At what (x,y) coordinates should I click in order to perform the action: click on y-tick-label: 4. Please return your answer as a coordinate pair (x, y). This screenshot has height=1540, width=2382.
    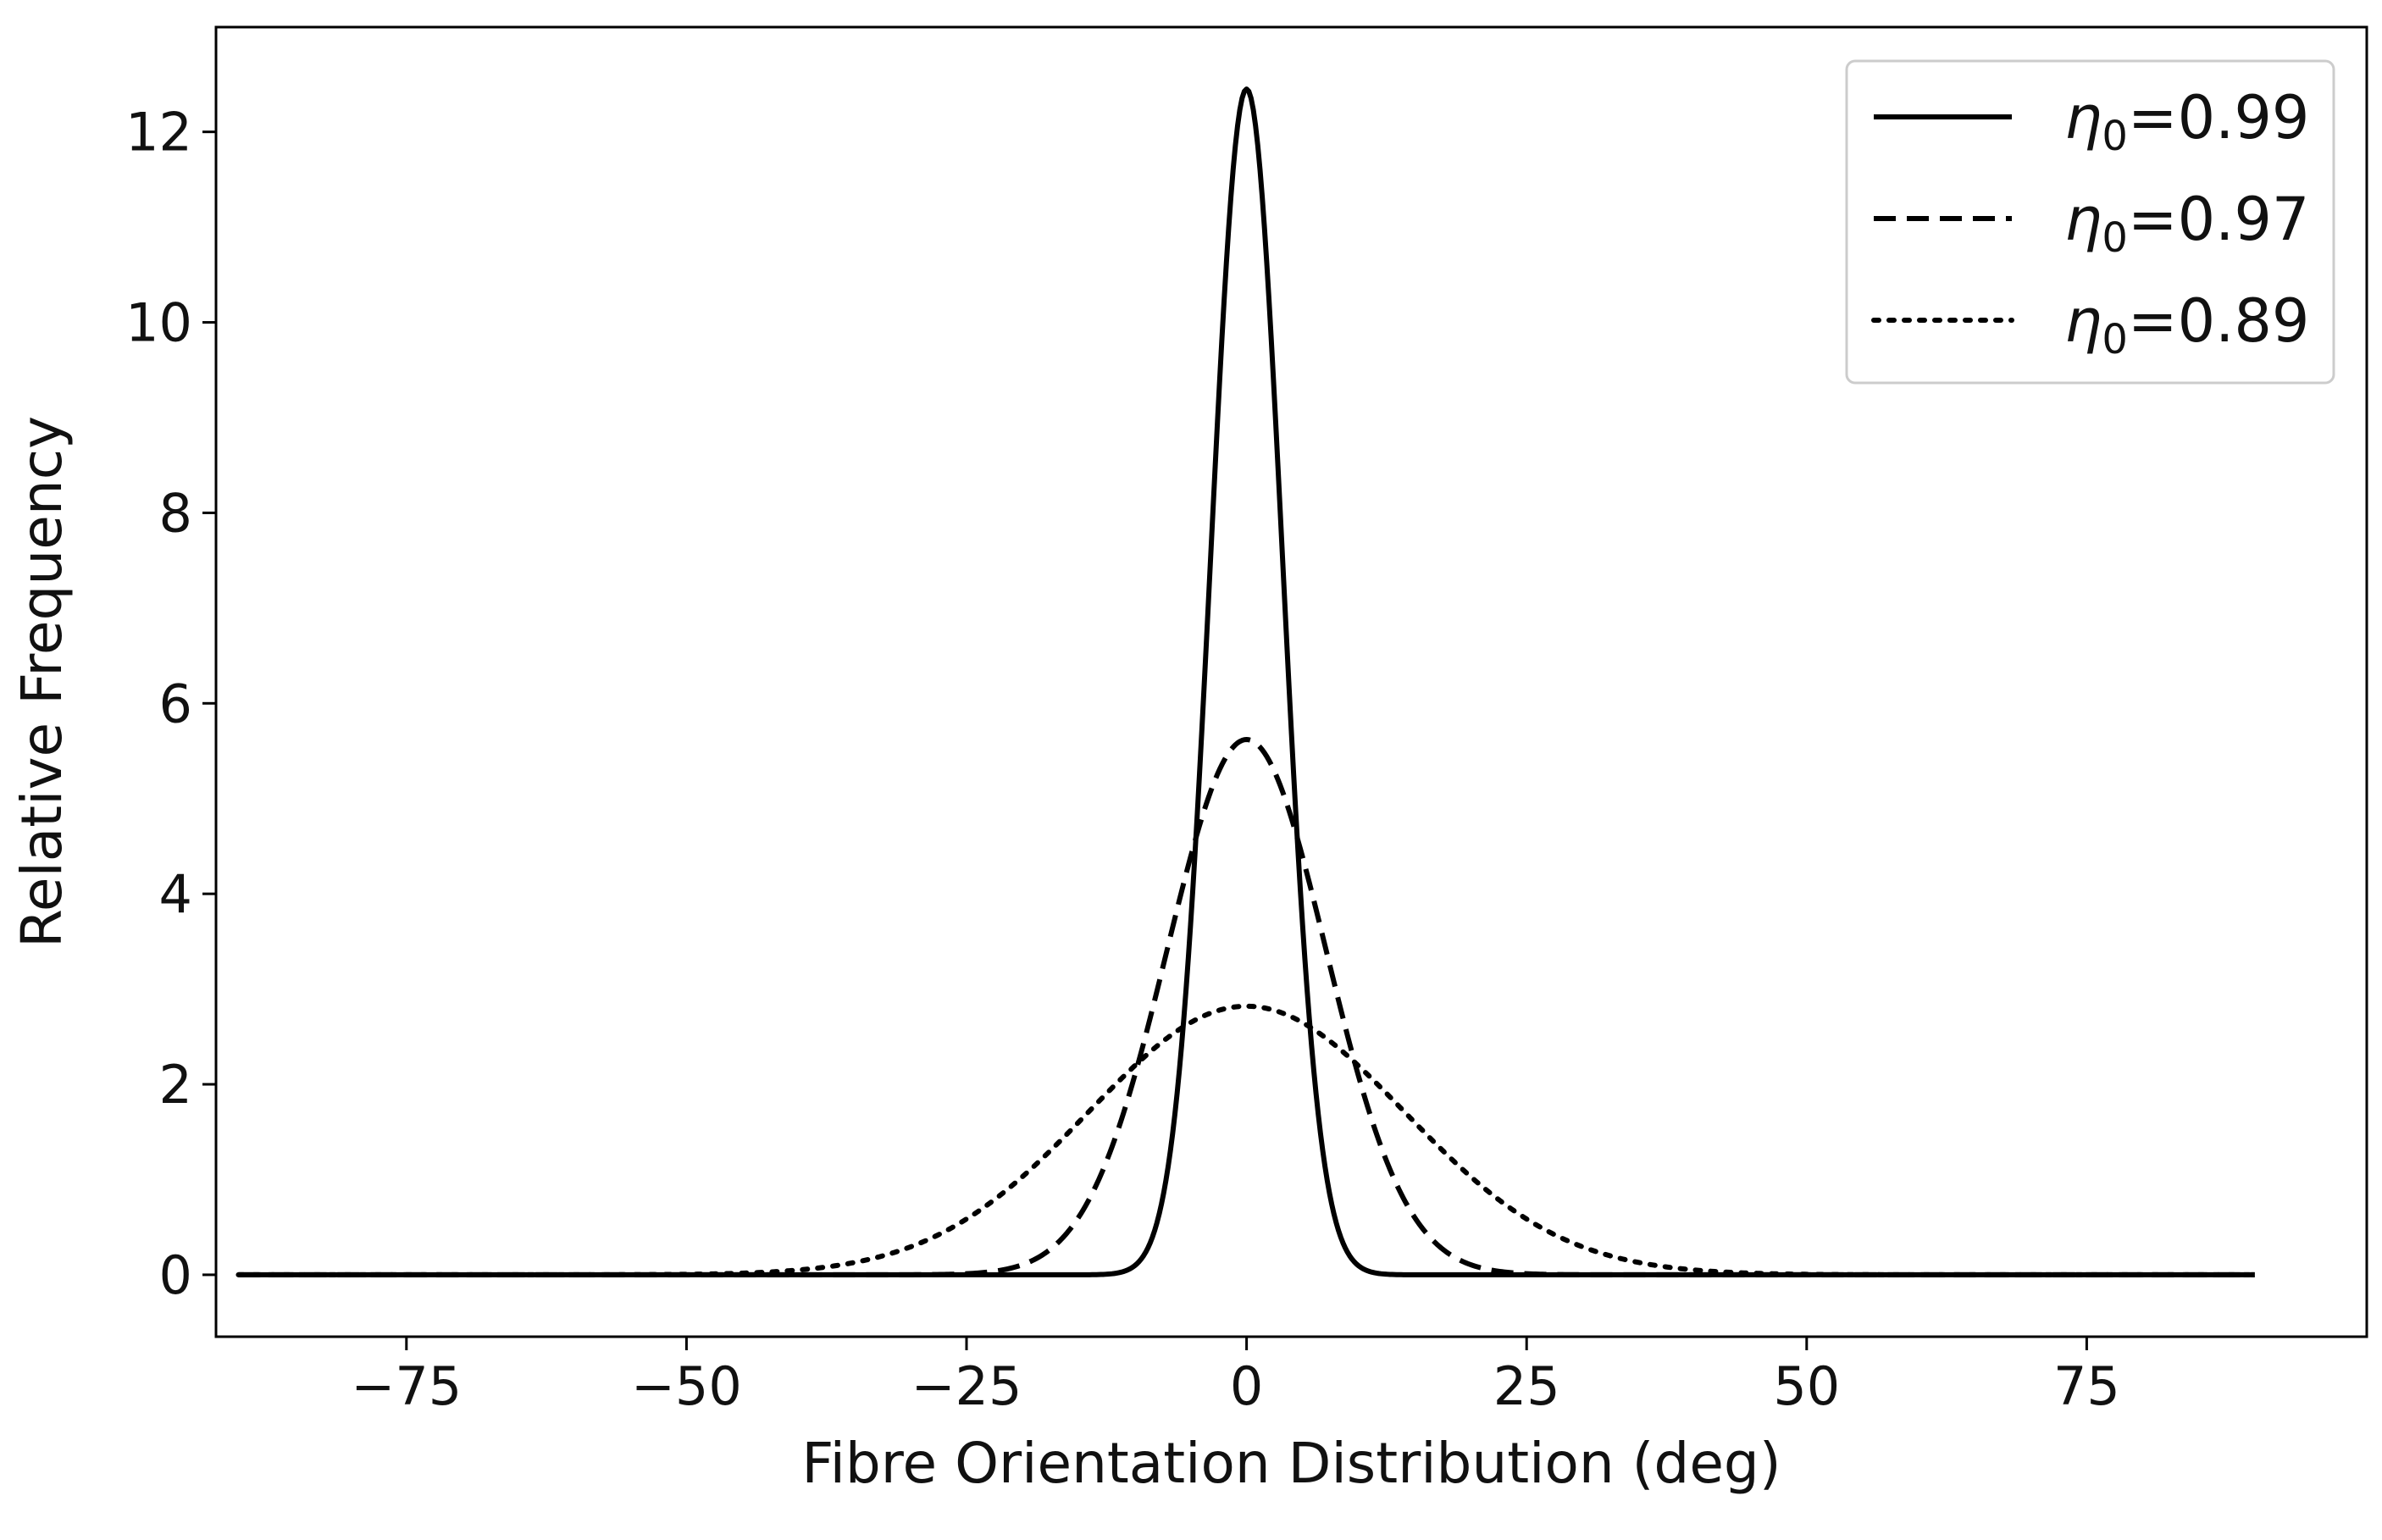
    Looking at the image, I should click on (175, 894).